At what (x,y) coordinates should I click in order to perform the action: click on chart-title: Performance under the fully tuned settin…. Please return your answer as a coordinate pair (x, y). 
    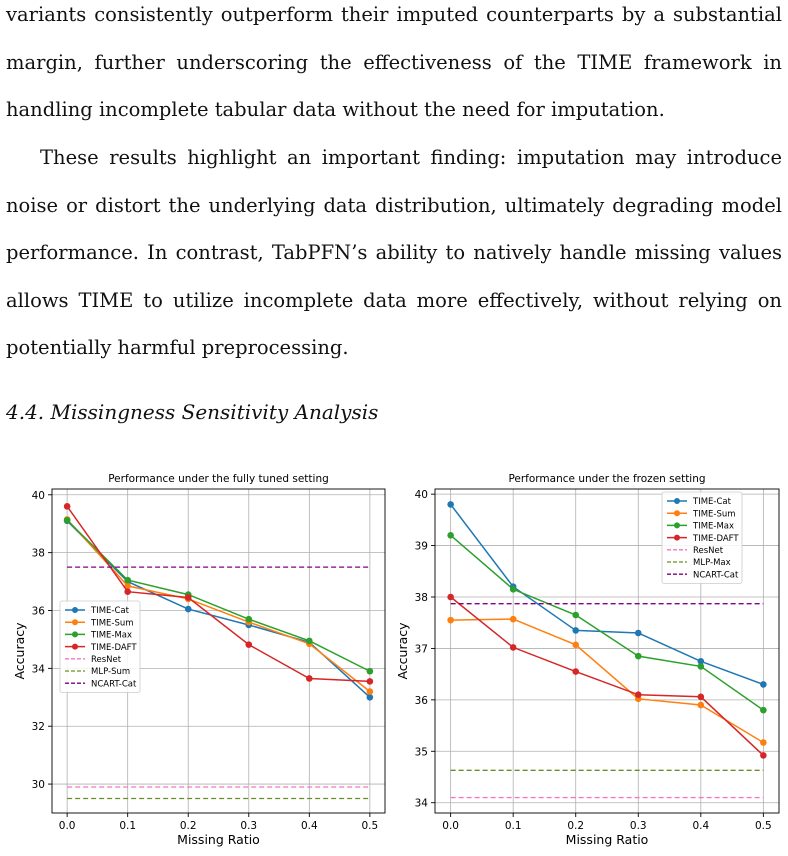
    Looking at the image, I should click on (218, 479).